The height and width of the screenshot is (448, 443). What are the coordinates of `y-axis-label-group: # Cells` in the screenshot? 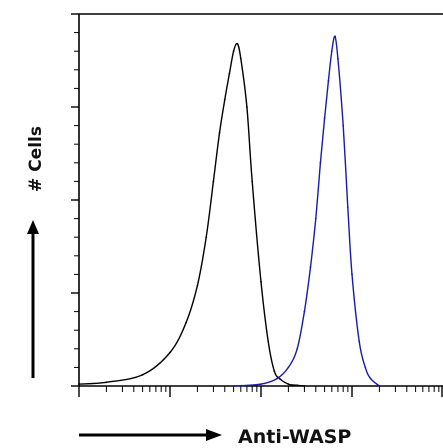 It's located at (36, 252).